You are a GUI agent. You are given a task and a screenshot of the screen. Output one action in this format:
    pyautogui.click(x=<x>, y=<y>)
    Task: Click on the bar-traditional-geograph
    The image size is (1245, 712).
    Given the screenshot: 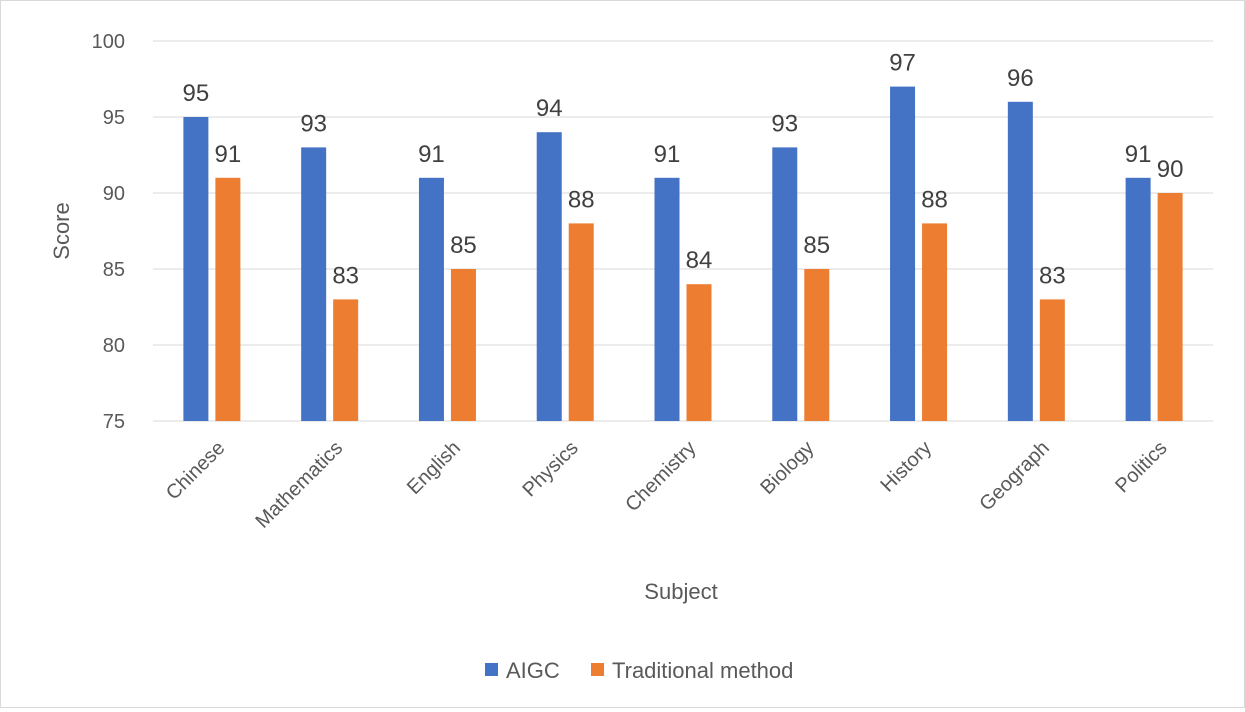 What is the action you would take?
    pyautogui.click(x=1052, y=360)
    